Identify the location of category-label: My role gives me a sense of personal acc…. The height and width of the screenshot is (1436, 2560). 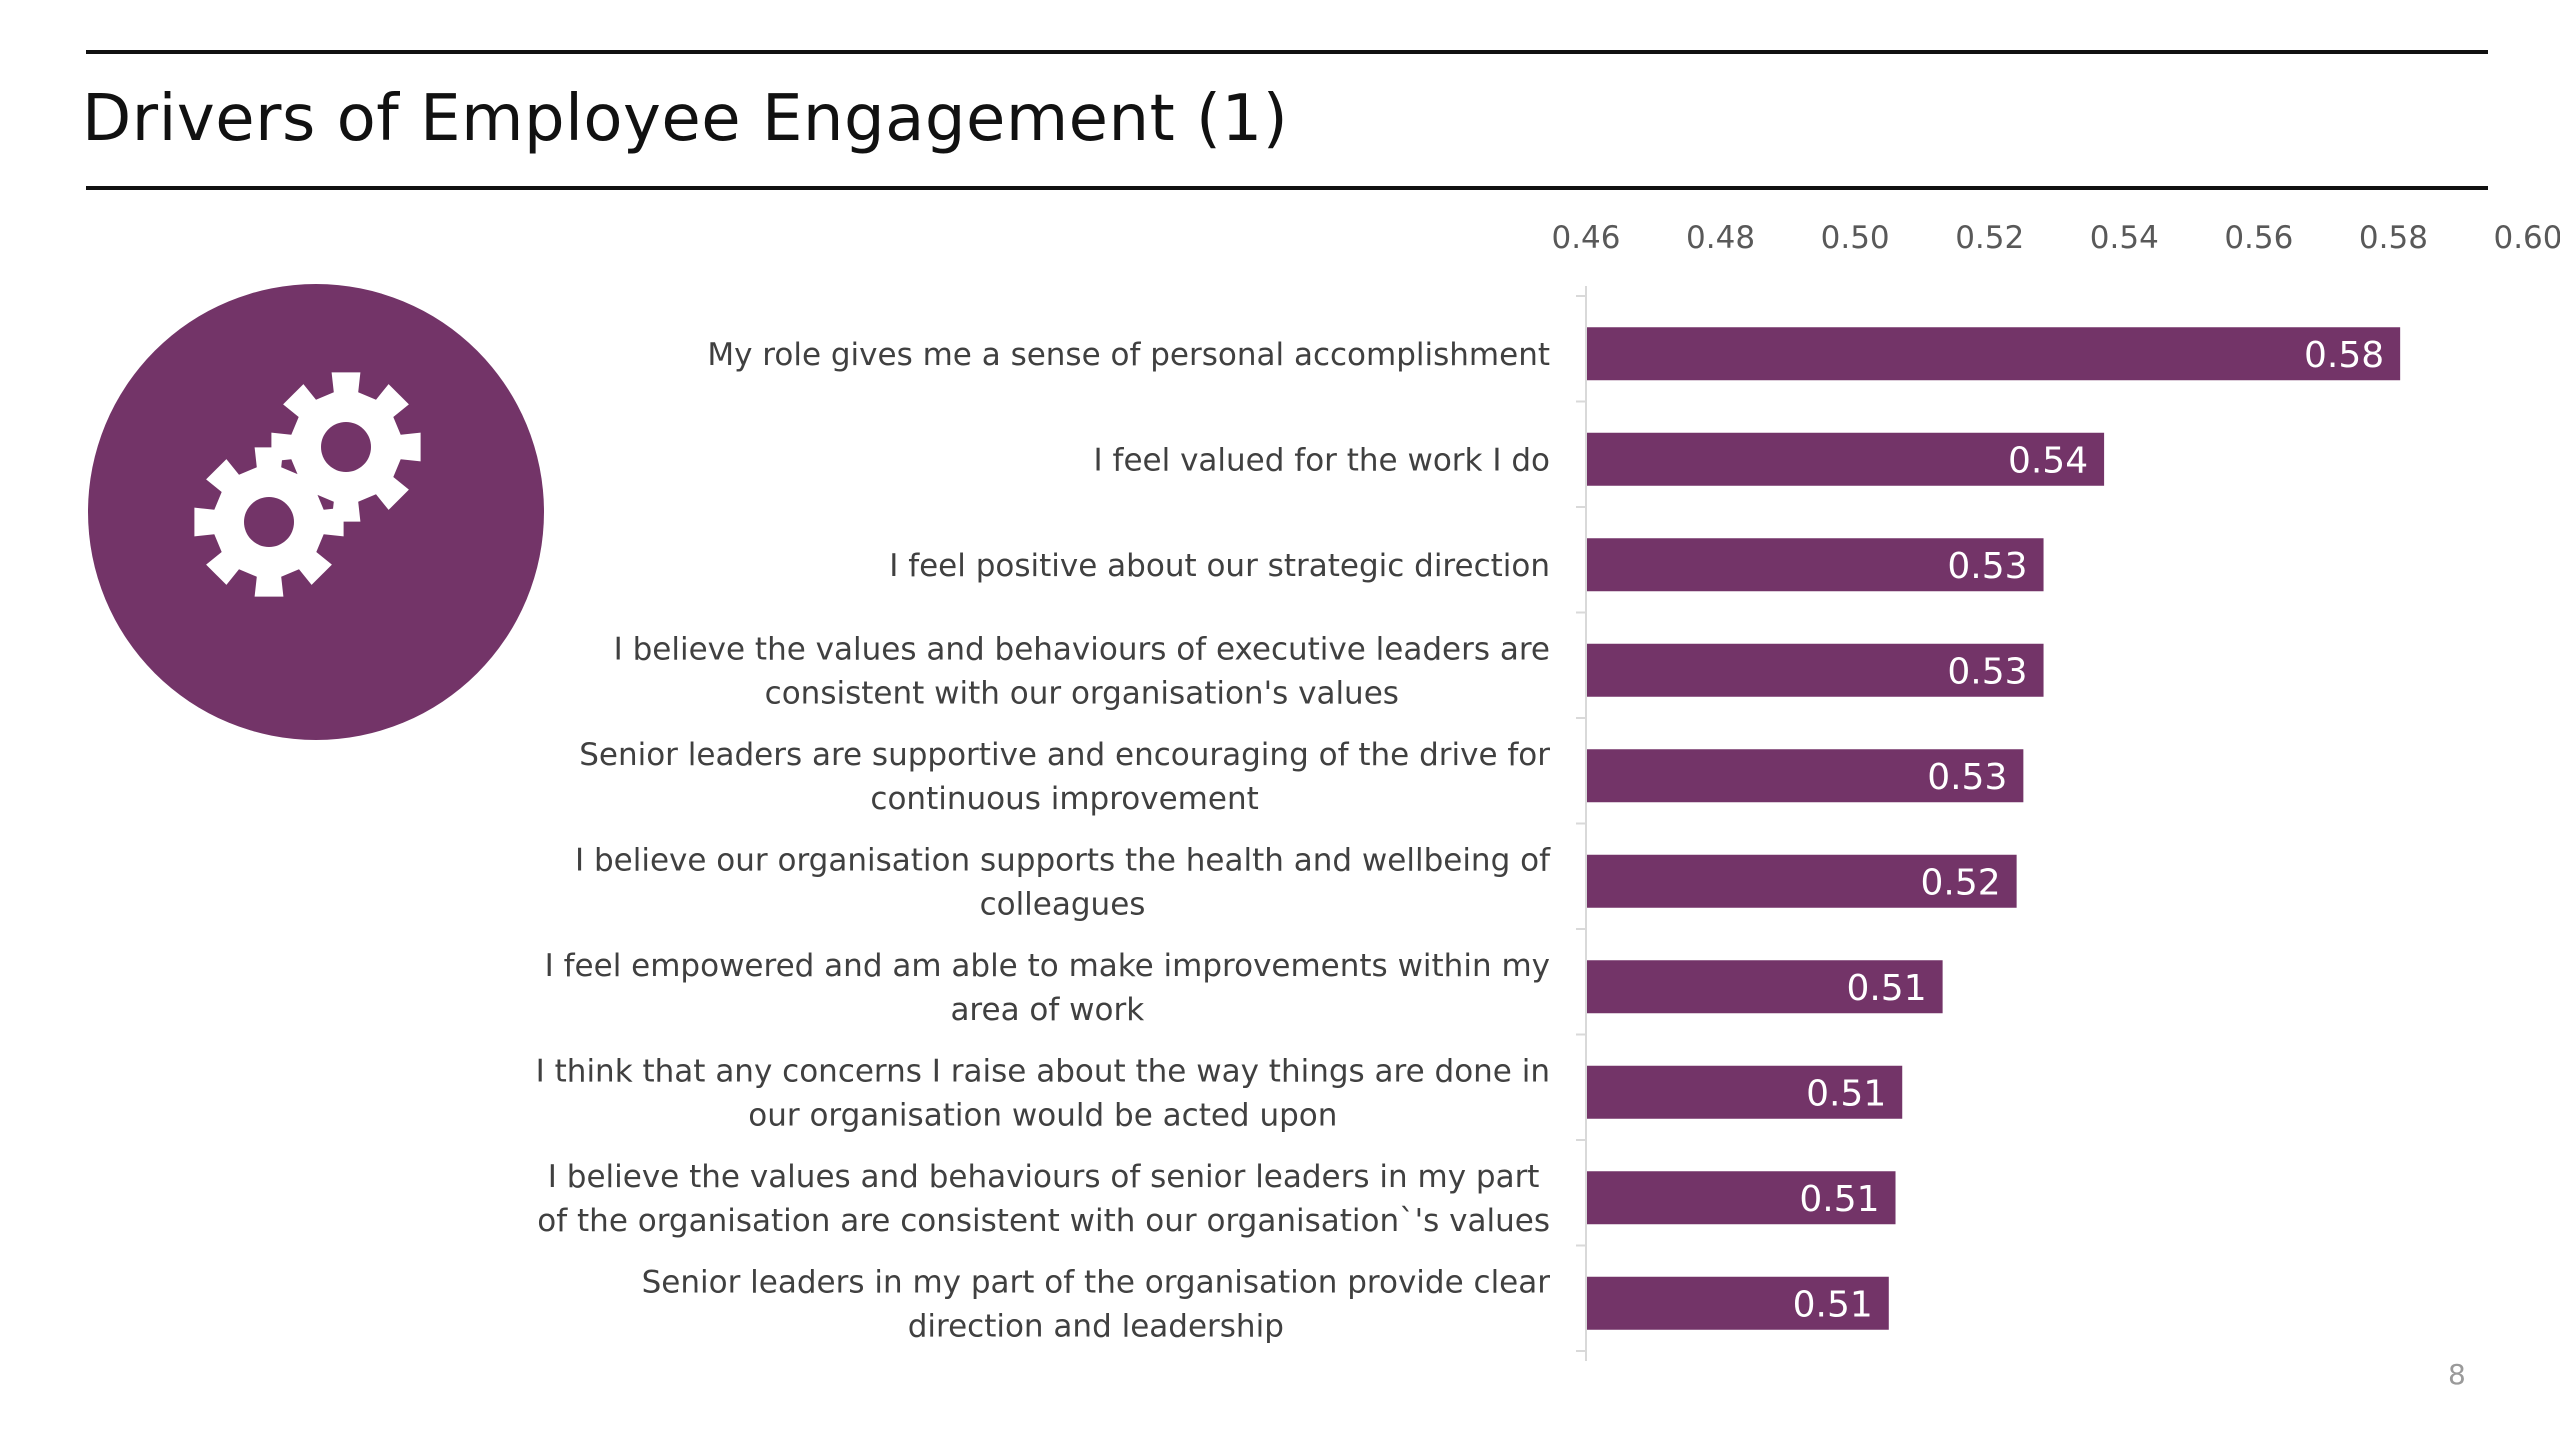
(1128, 355).